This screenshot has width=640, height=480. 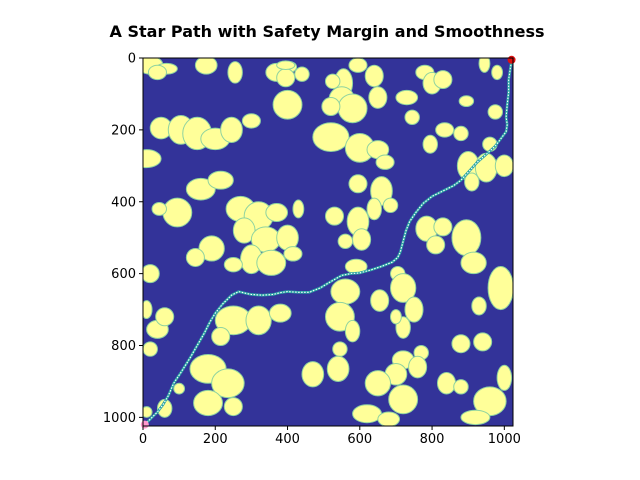 What do you see at coordinates (119, 418) in the screenshot?
I see `y-tick-label: 1000` at bounding box center [119, 418].